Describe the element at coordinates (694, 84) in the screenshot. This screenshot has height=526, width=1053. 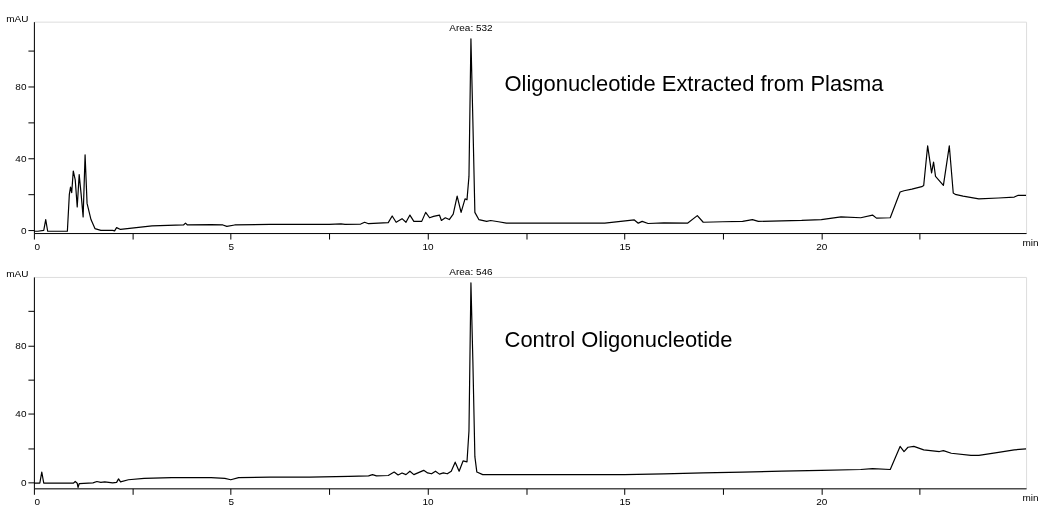
I see `annotation: Oligonucleotide Extracted from Plasma` at that location.